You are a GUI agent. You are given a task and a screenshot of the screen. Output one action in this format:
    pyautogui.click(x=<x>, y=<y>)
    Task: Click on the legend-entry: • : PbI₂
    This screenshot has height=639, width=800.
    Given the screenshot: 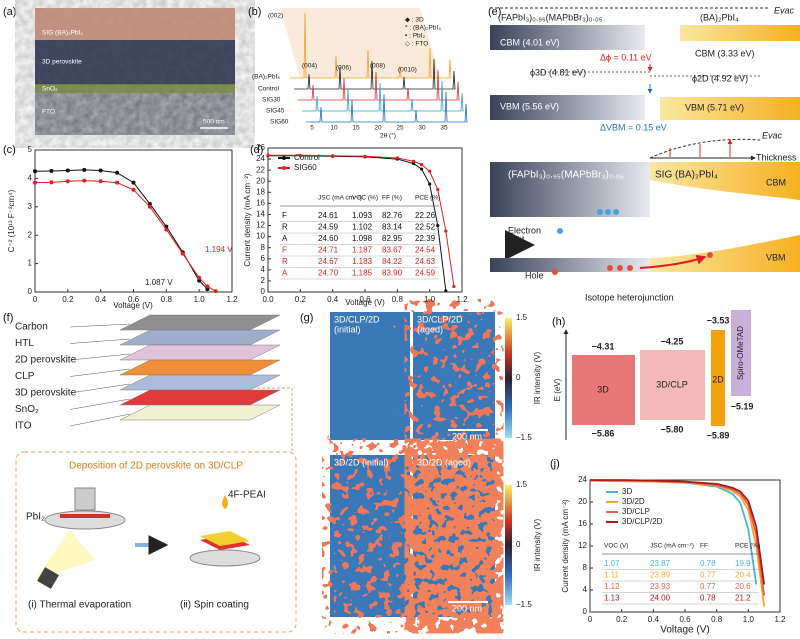 What is the action you would take?
    pyautogui.click(x=415, y=36)
    